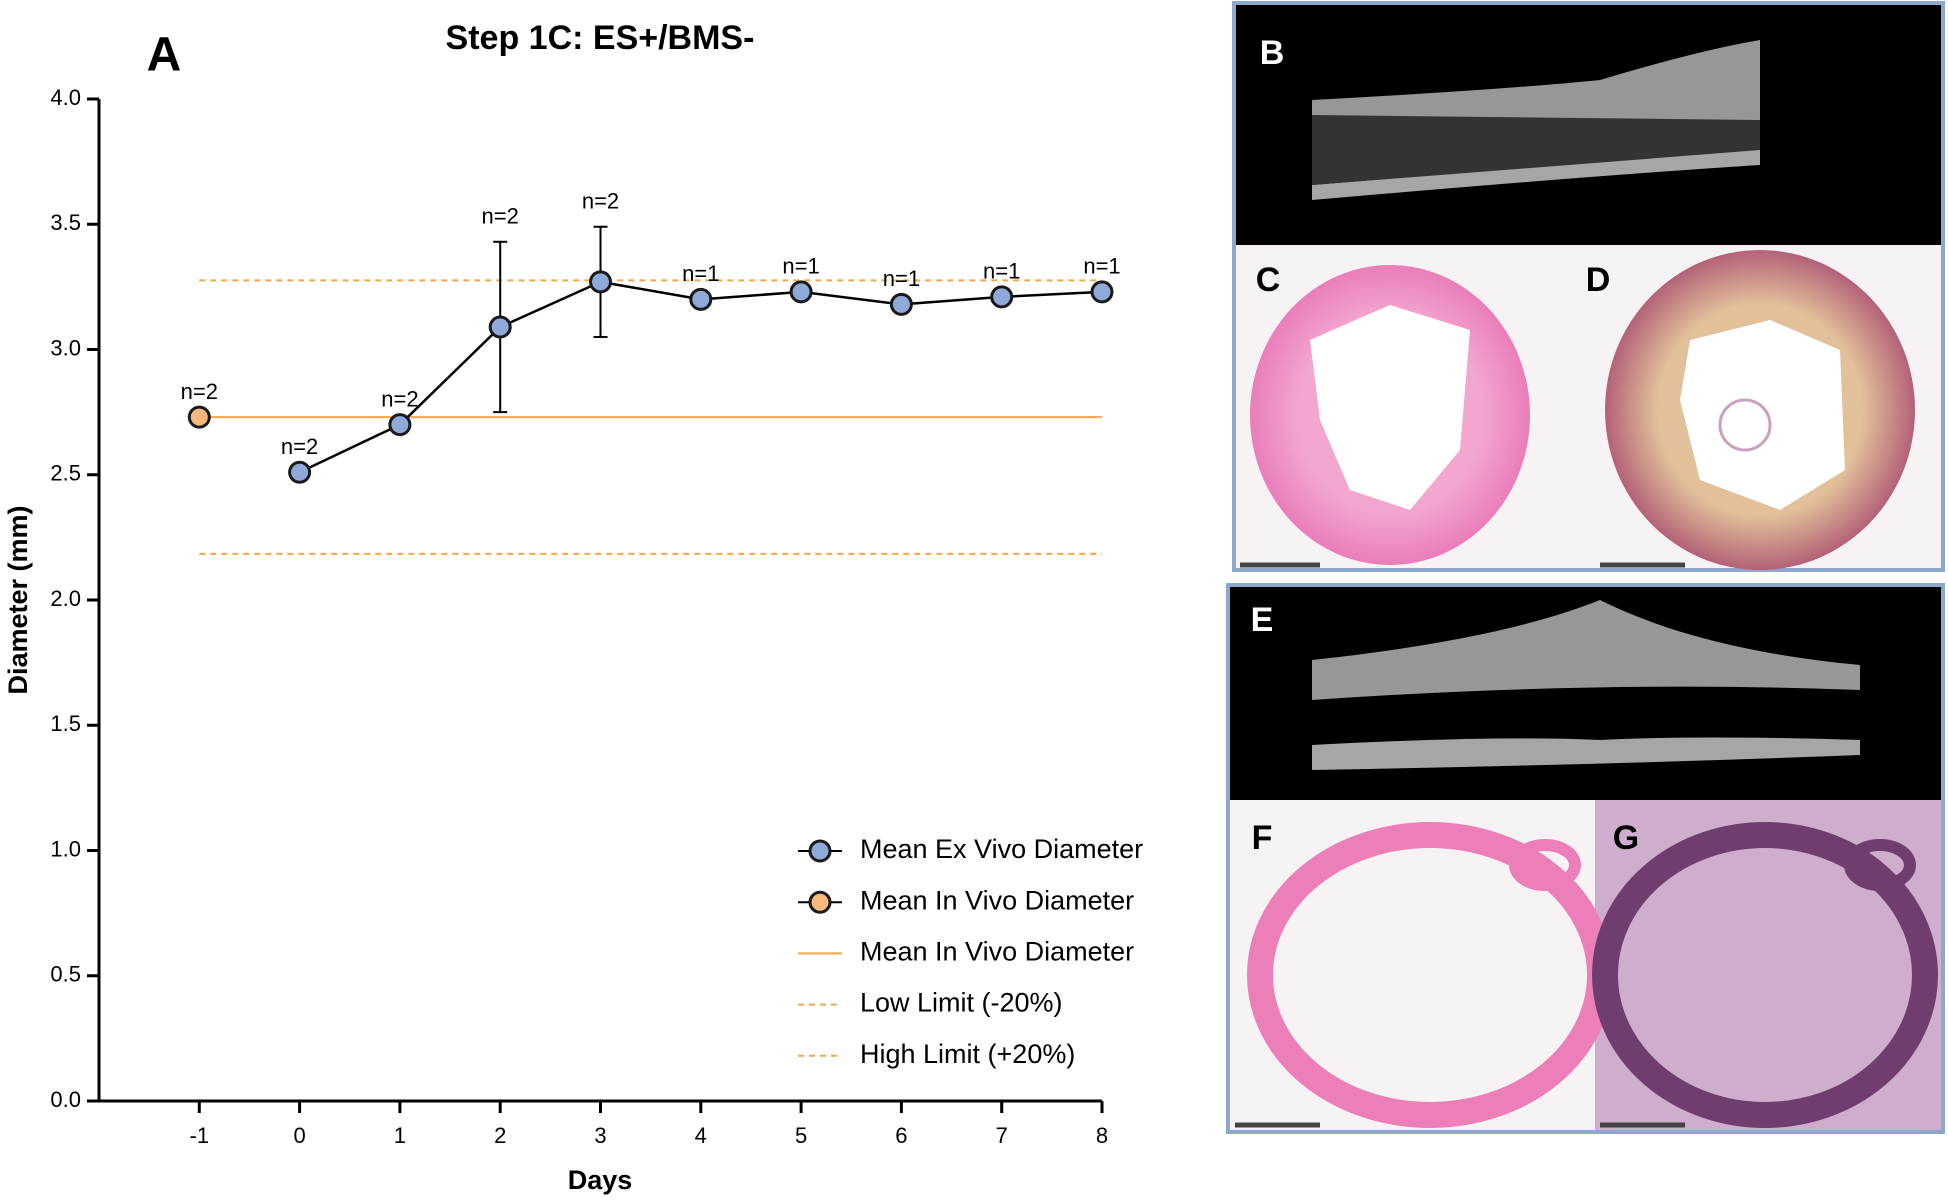  Describe the element at coordinates (1272, 53) in the screenshot. I see `image-panel-label: B` at that location.